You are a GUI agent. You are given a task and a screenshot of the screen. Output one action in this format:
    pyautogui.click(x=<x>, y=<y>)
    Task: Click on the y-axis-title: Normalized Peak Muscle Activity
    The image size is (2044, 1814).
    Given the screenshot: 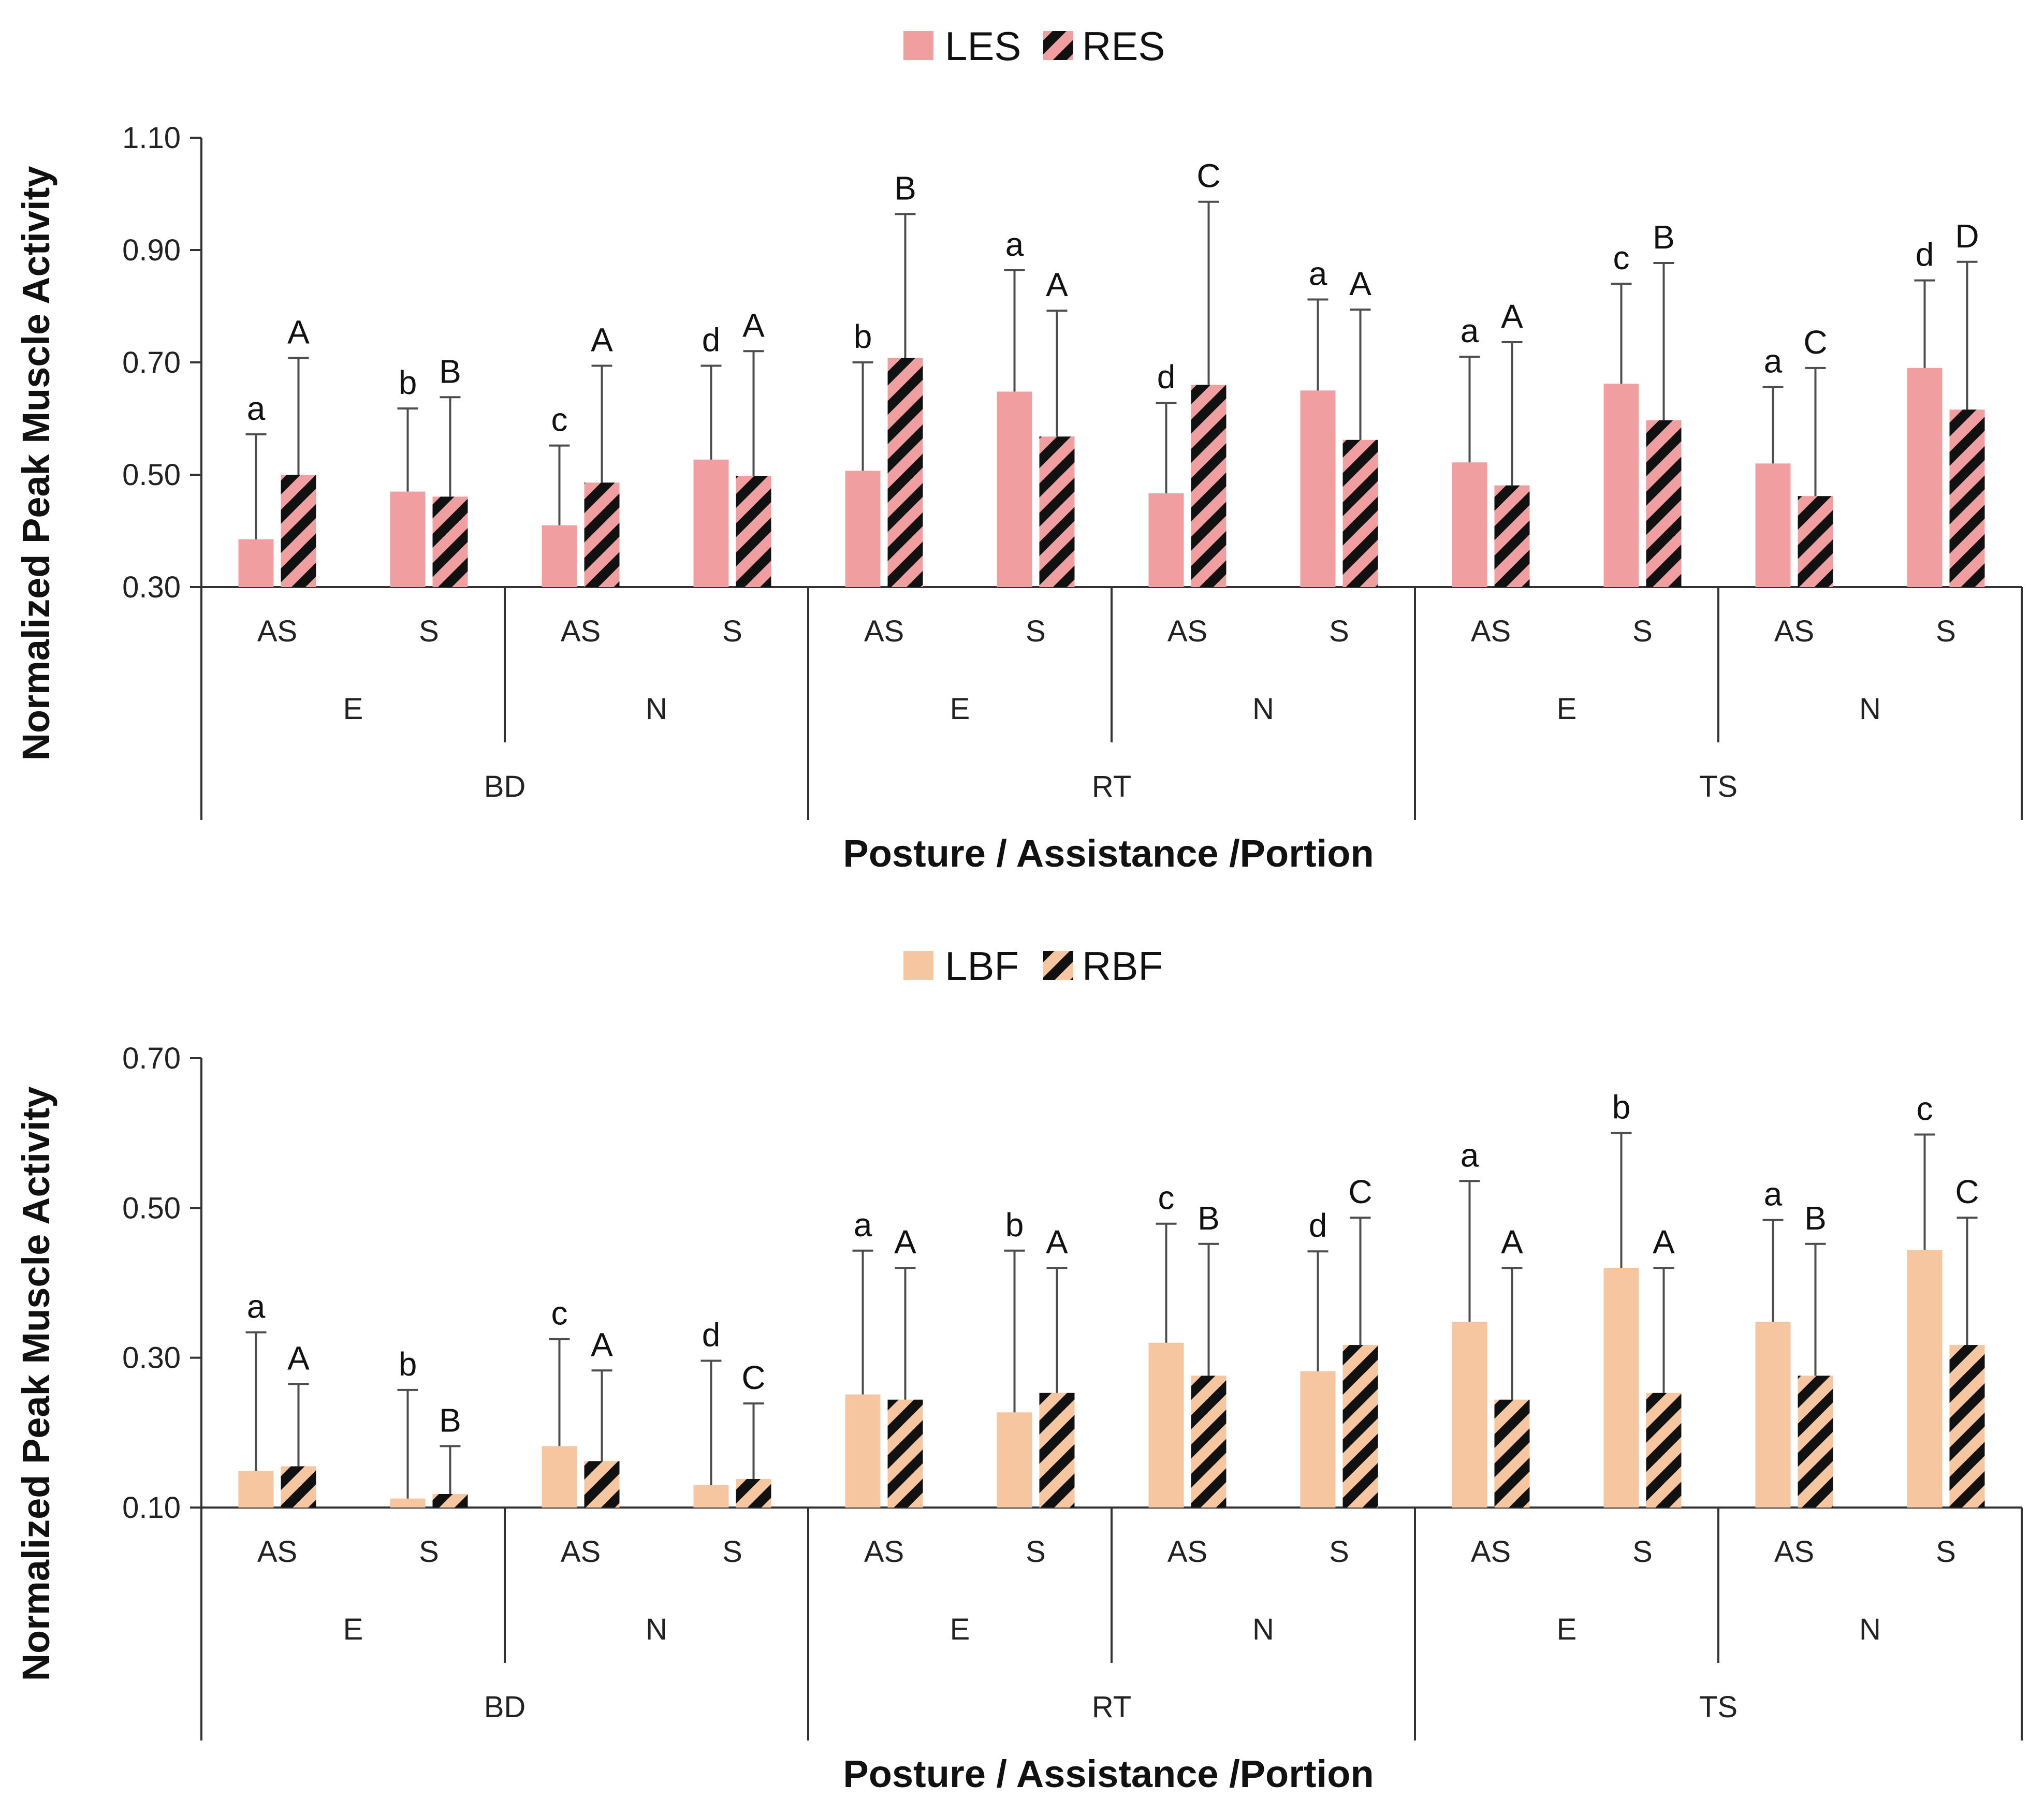 What is the action you would take?
    pyautogui.click(x=35, y=1384)
    